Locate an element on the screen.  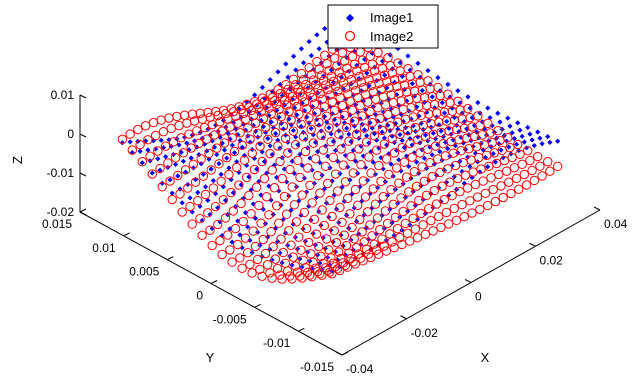
x-tick-label-2: 0 is located at coordinates (478, 297).